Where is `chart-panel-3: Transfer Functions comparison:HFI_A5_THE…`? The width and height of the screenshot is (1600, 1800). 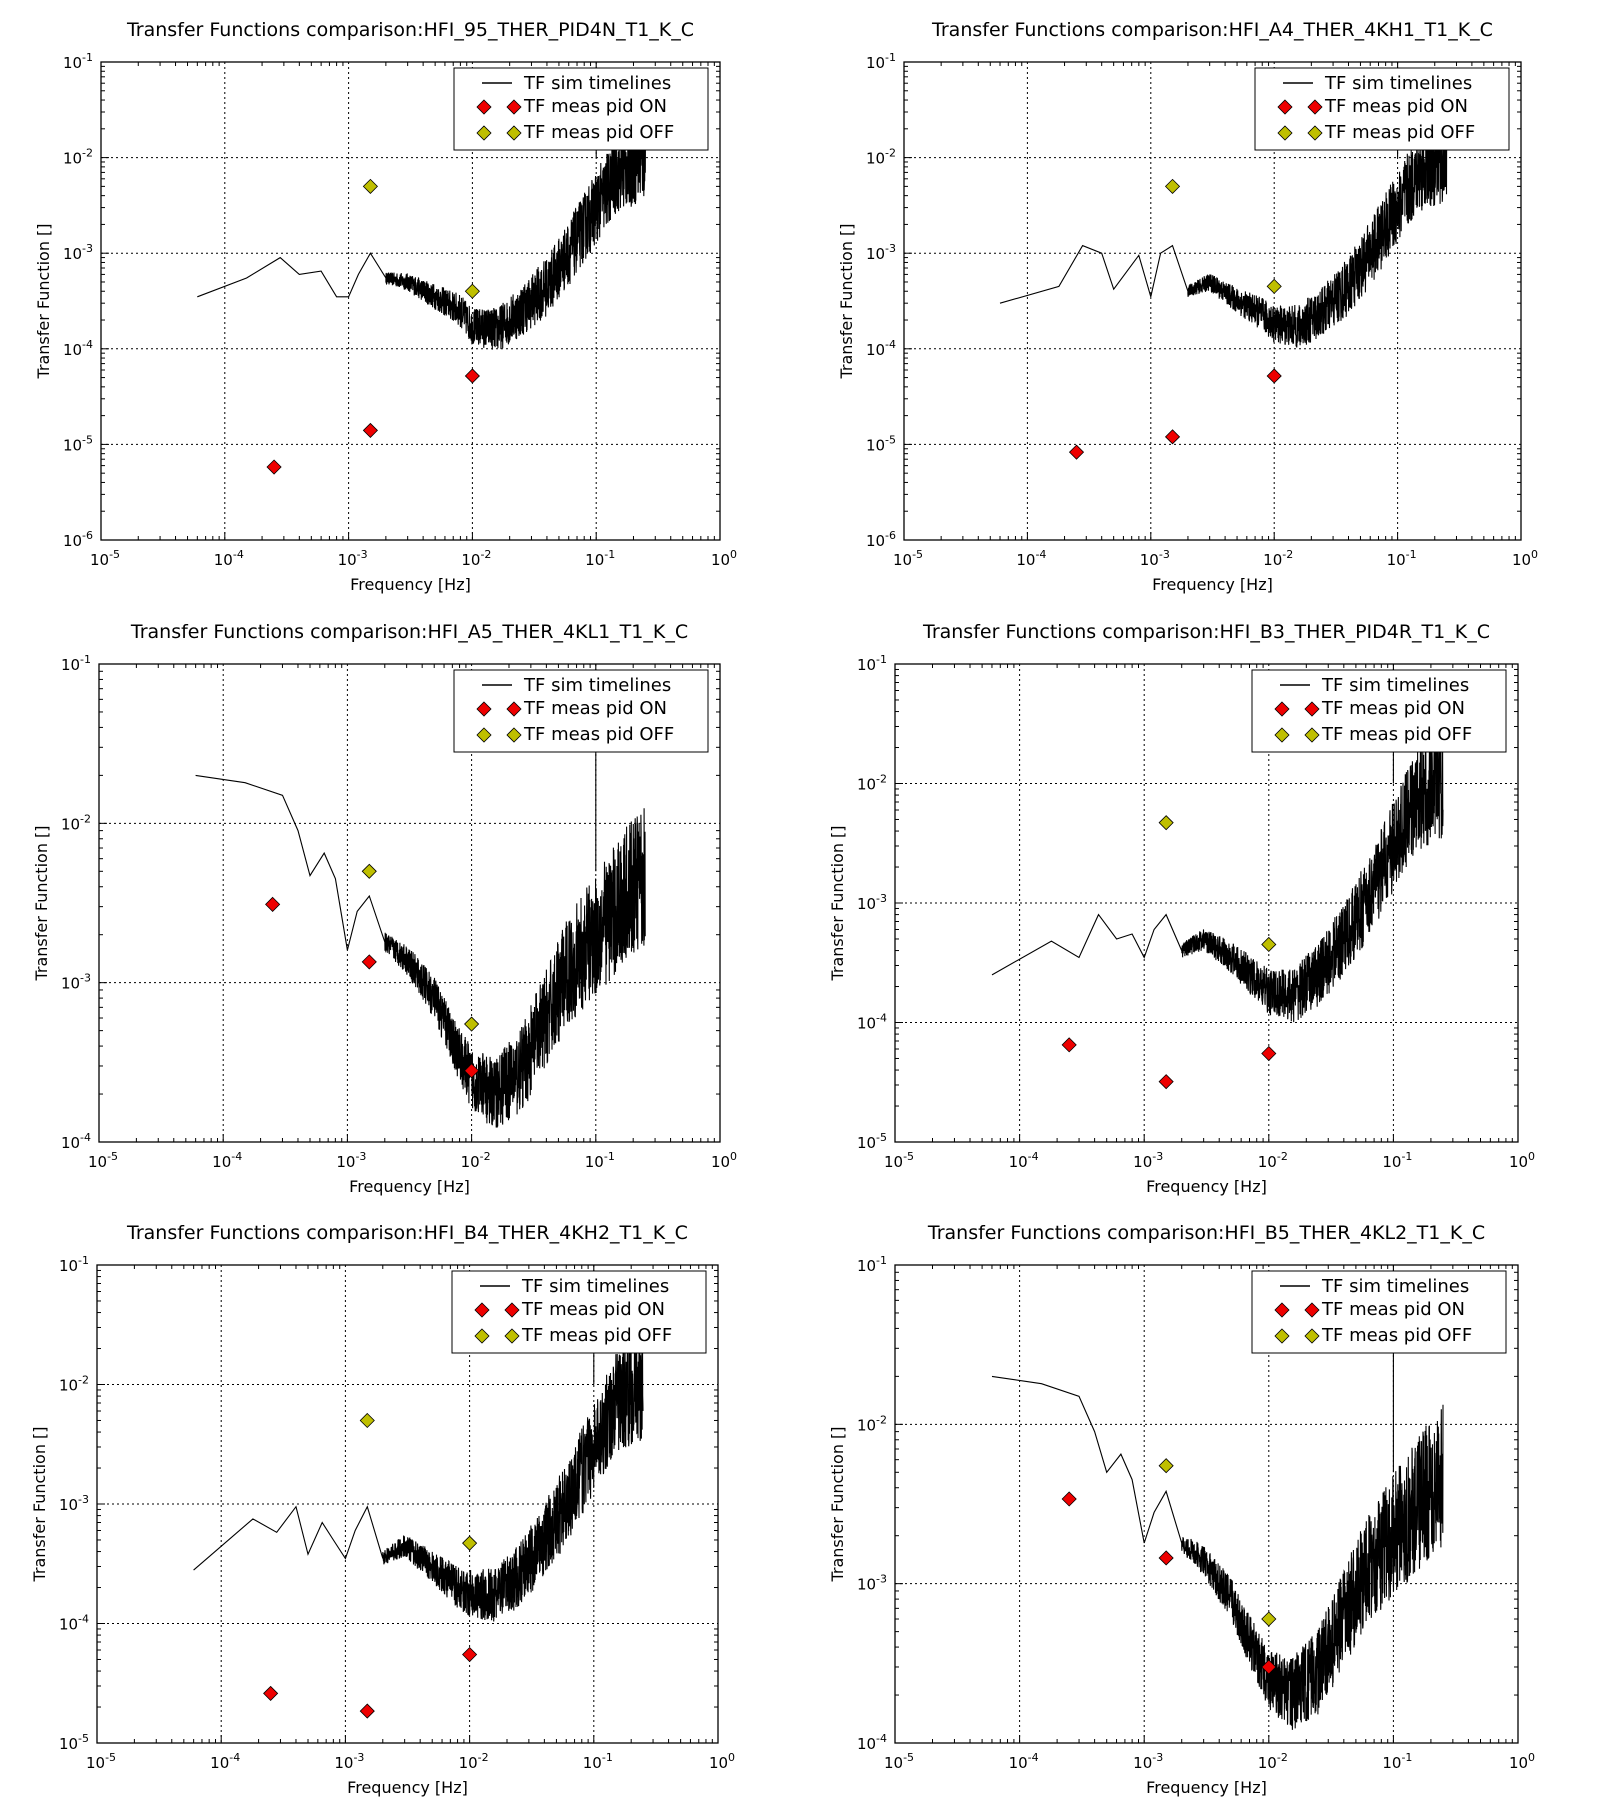 chart-panel-3: Transfer Functions comparison:HFI_A5_THE… is located at coordinates (384, 908).